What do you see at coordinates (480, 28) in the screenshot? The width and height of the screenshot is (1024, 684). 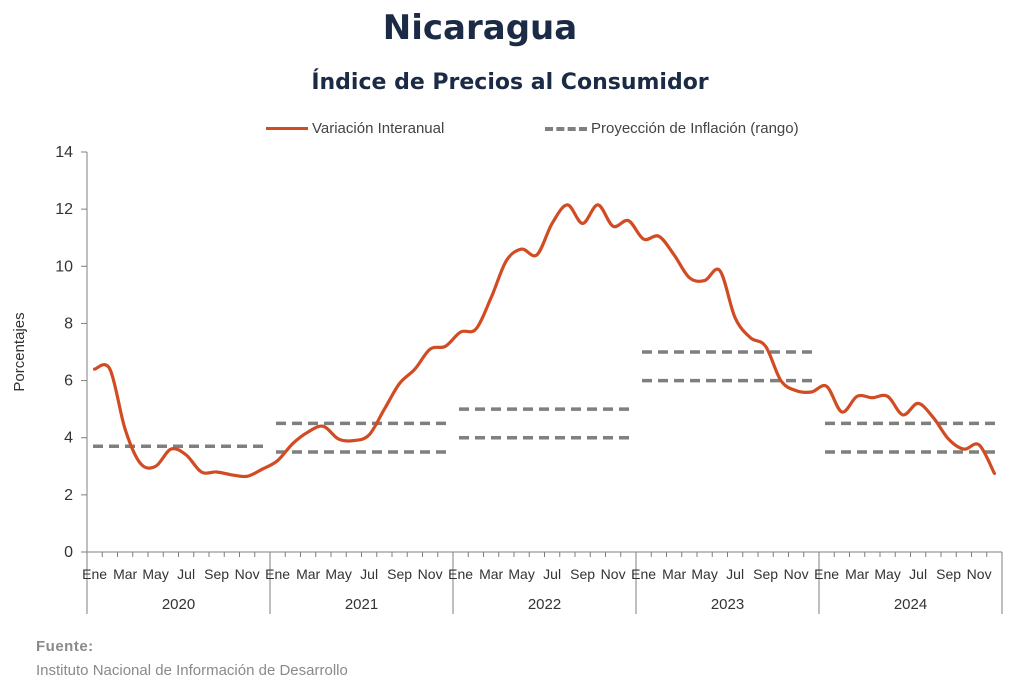 I see `chart-title: Nicaragua` at bounding box center [480, 28].